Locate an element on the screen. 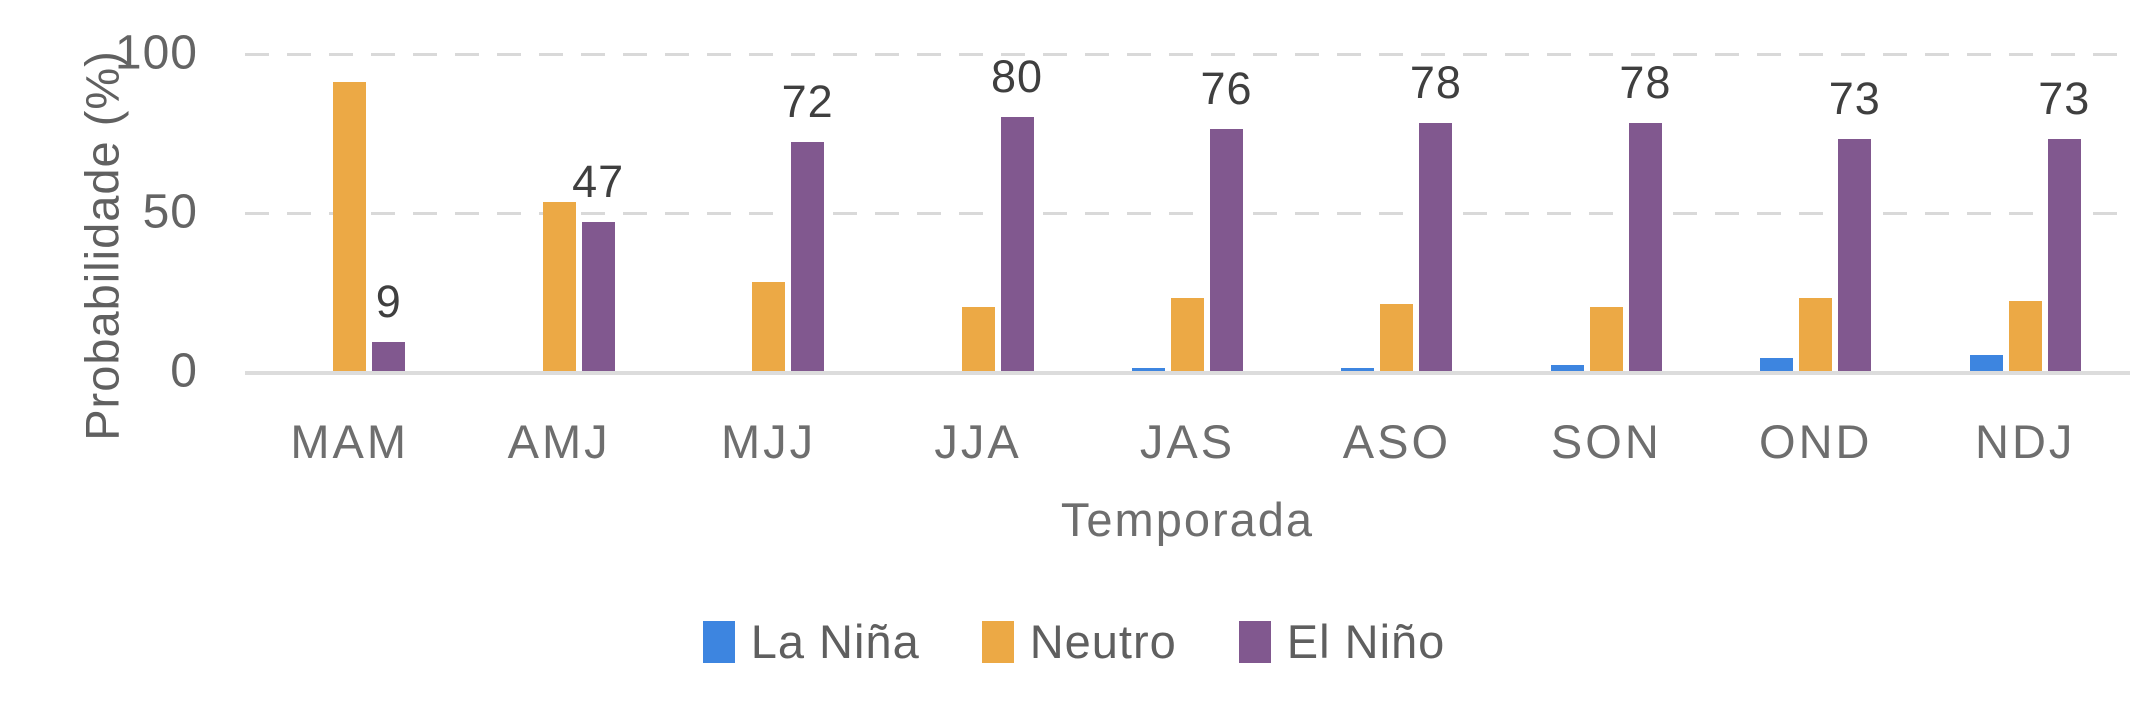  legend-label: Neutro is located at coordinates (1103, 641).